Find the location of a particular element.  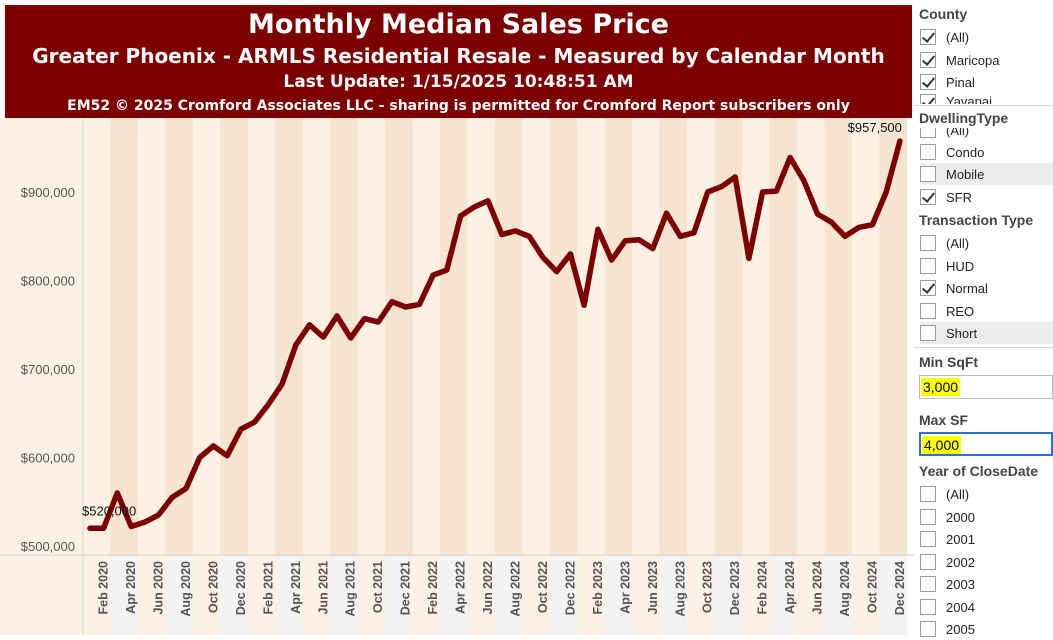

year-filter-title: Year of CloseDate is located at coordinates (979, 471).